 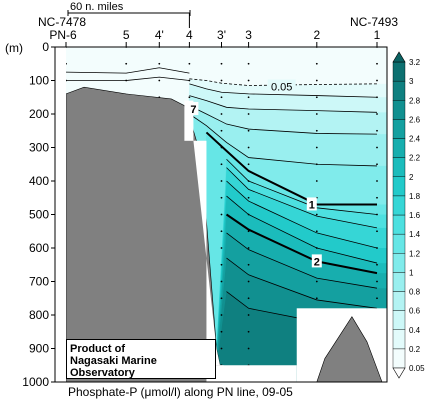 What do you see at coordinates (102, 373) in the screenshot?
I see `credit-line: Observatory` at bounding box center [102, 373].